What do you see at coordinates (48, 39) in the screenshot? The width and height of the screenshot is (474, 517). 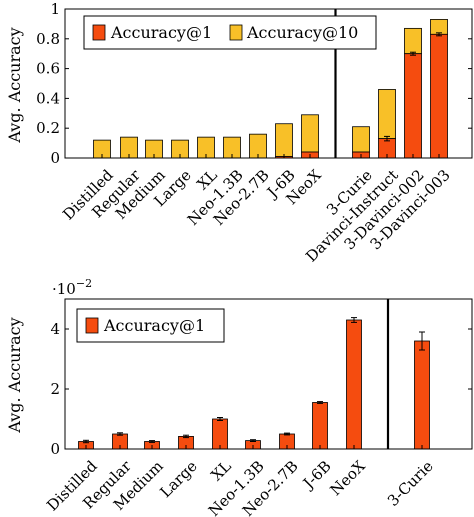 I see `y-tick-label: 0.8` at bounding box center [48, 39].